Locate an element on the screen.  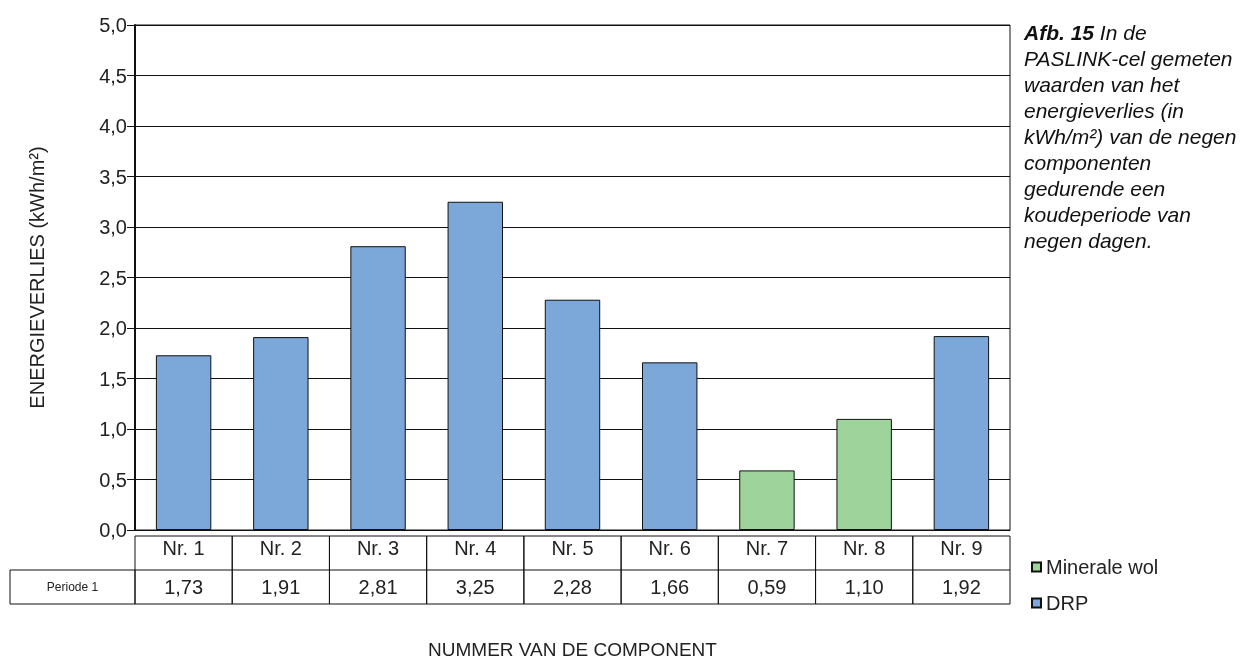
data-label: 1,66 is located at coordinates (670, 587).